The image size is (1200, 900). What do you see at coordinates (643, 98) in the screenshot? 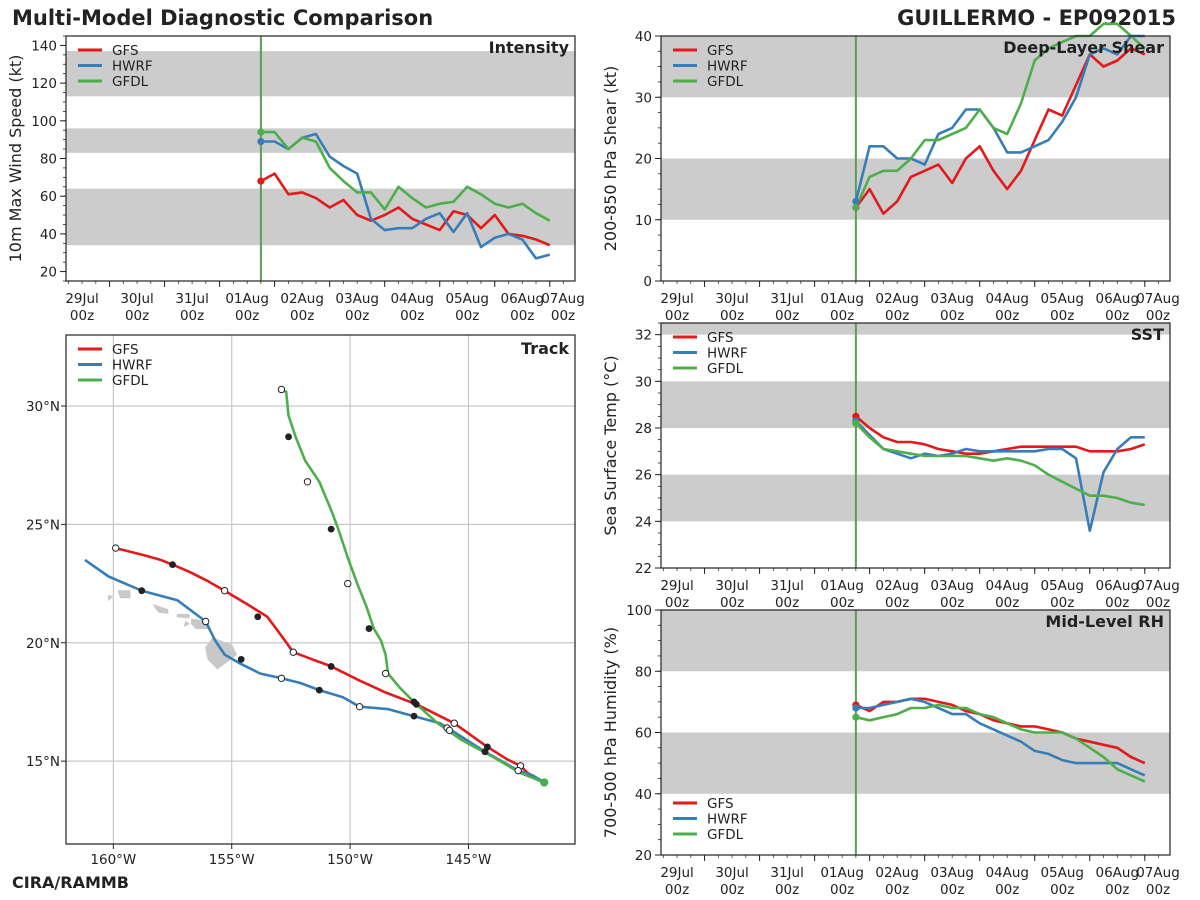
I see `shear-ytick-label: 30` at bounding box center [643, 98].